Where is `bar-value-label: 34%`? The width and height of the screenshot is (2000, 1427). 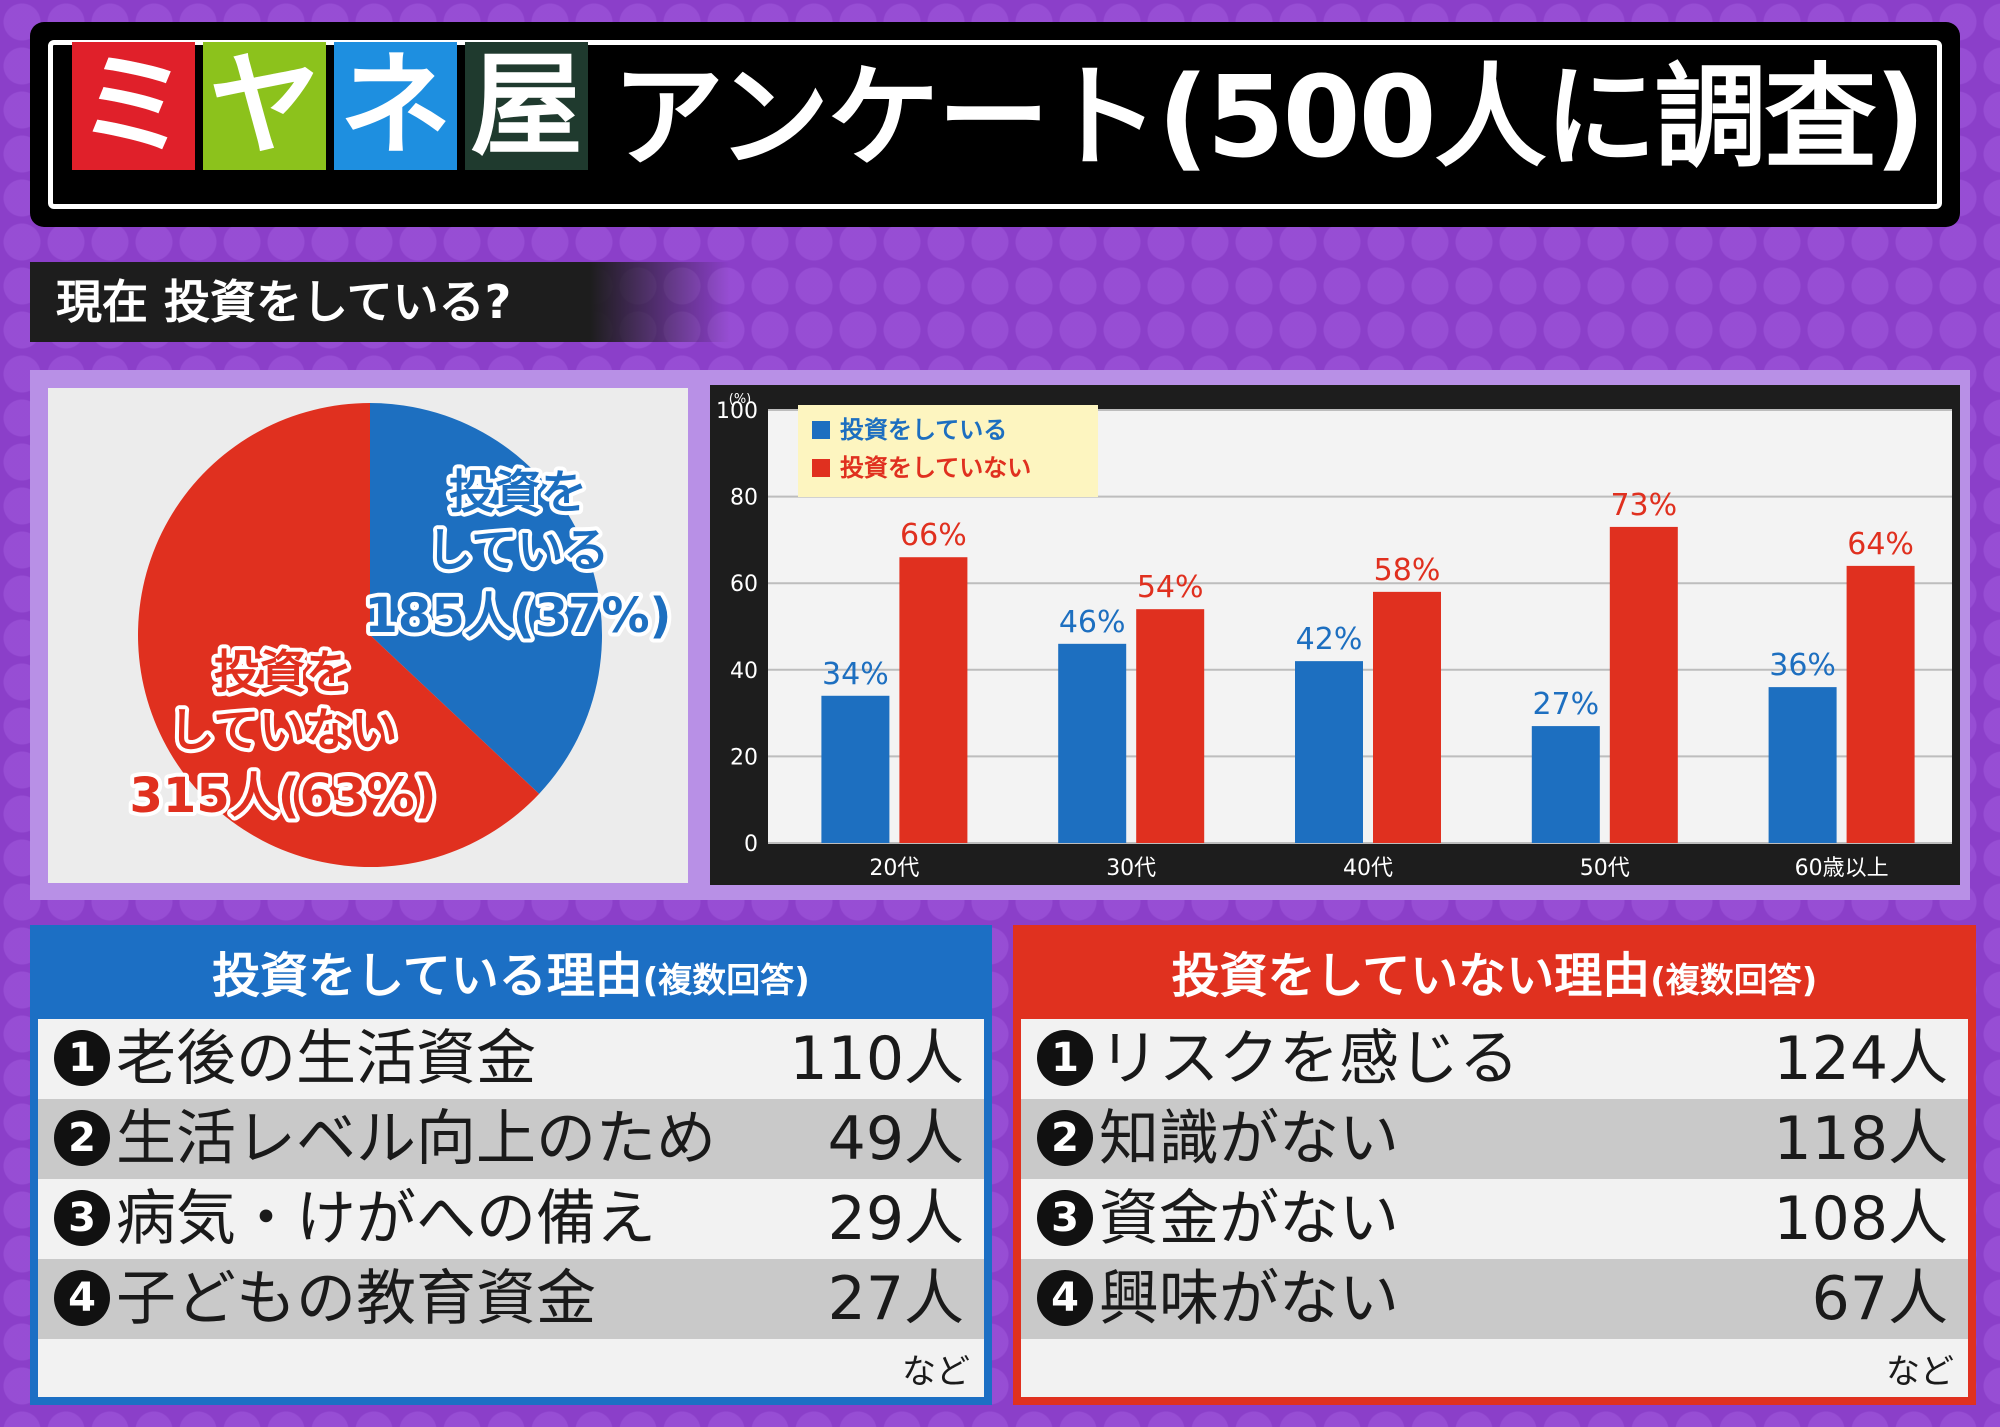 bar-value-label: 34% is located at coordinates (855, 674).